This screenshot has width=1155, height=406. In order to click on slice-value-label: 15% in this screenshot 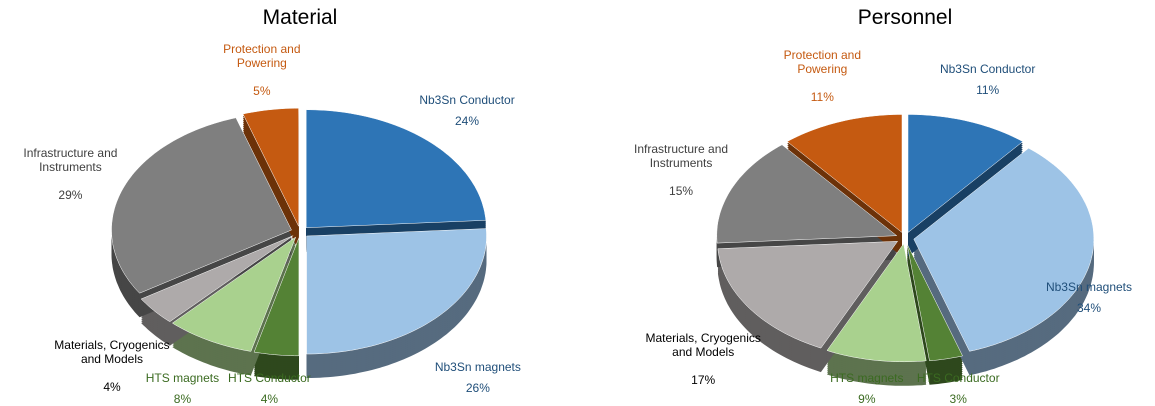, I will do `click(681, 190)`.